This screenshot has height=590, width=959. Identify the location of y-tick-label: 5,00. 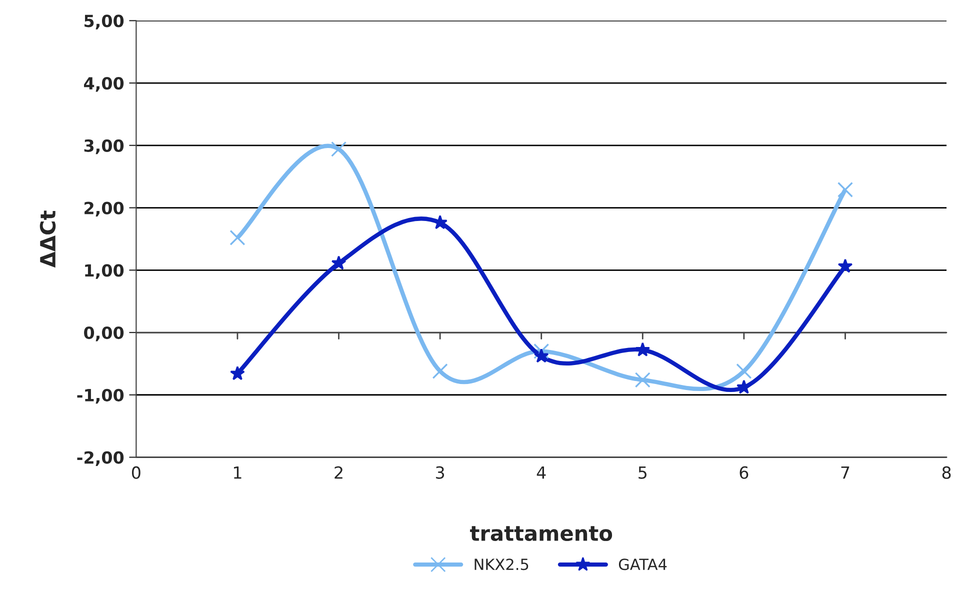
(104, 22).